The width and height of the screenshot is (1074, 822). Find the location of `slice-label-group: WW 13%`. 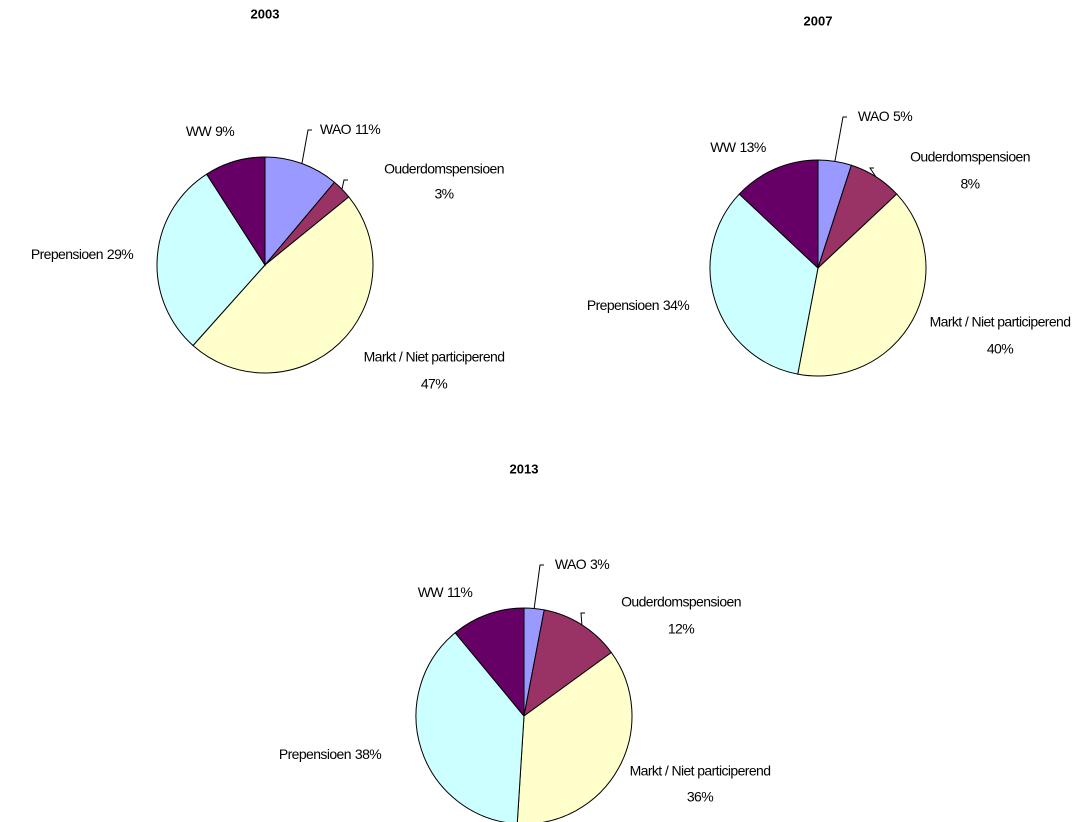

slice-label-group: WW 13% is located at coordinates (738, 147).